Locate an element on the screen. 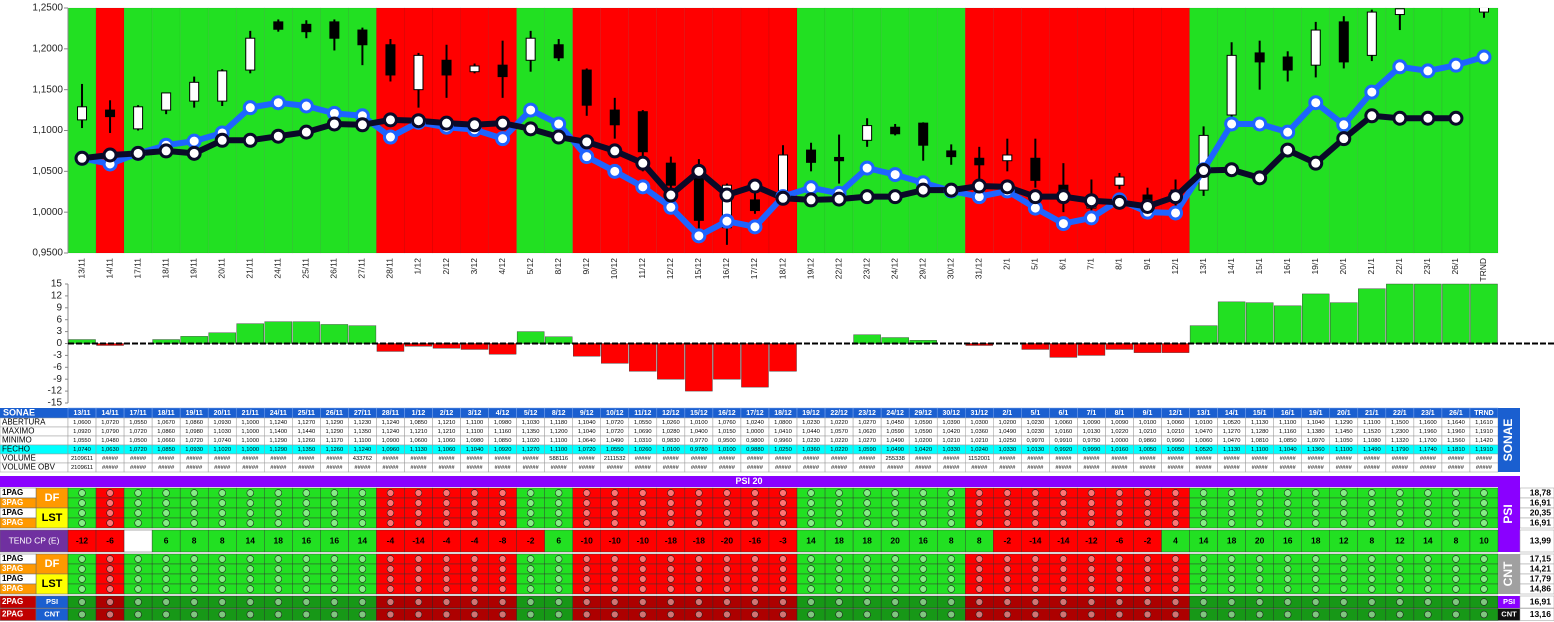 This screenshot has height=622, width=1554. cell-text: 1,1100 is located at coordinates (1343, 450).